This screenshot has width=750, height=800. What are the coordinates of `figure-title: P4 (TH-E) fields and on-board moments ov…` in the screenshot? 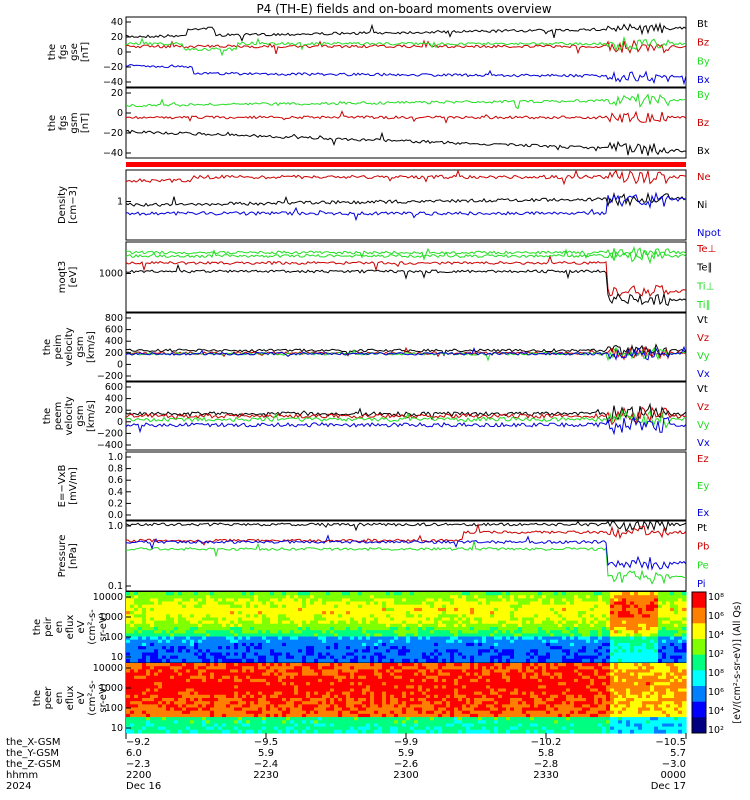 It's located at (403, 9).